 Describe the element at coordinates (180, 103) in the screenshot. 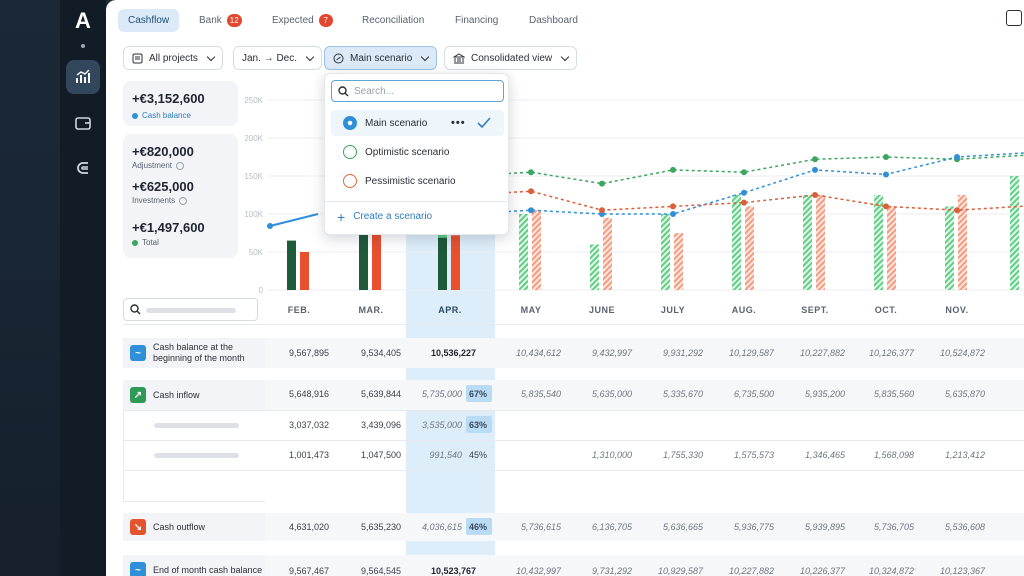

I see `cash-balance-card` at that location.